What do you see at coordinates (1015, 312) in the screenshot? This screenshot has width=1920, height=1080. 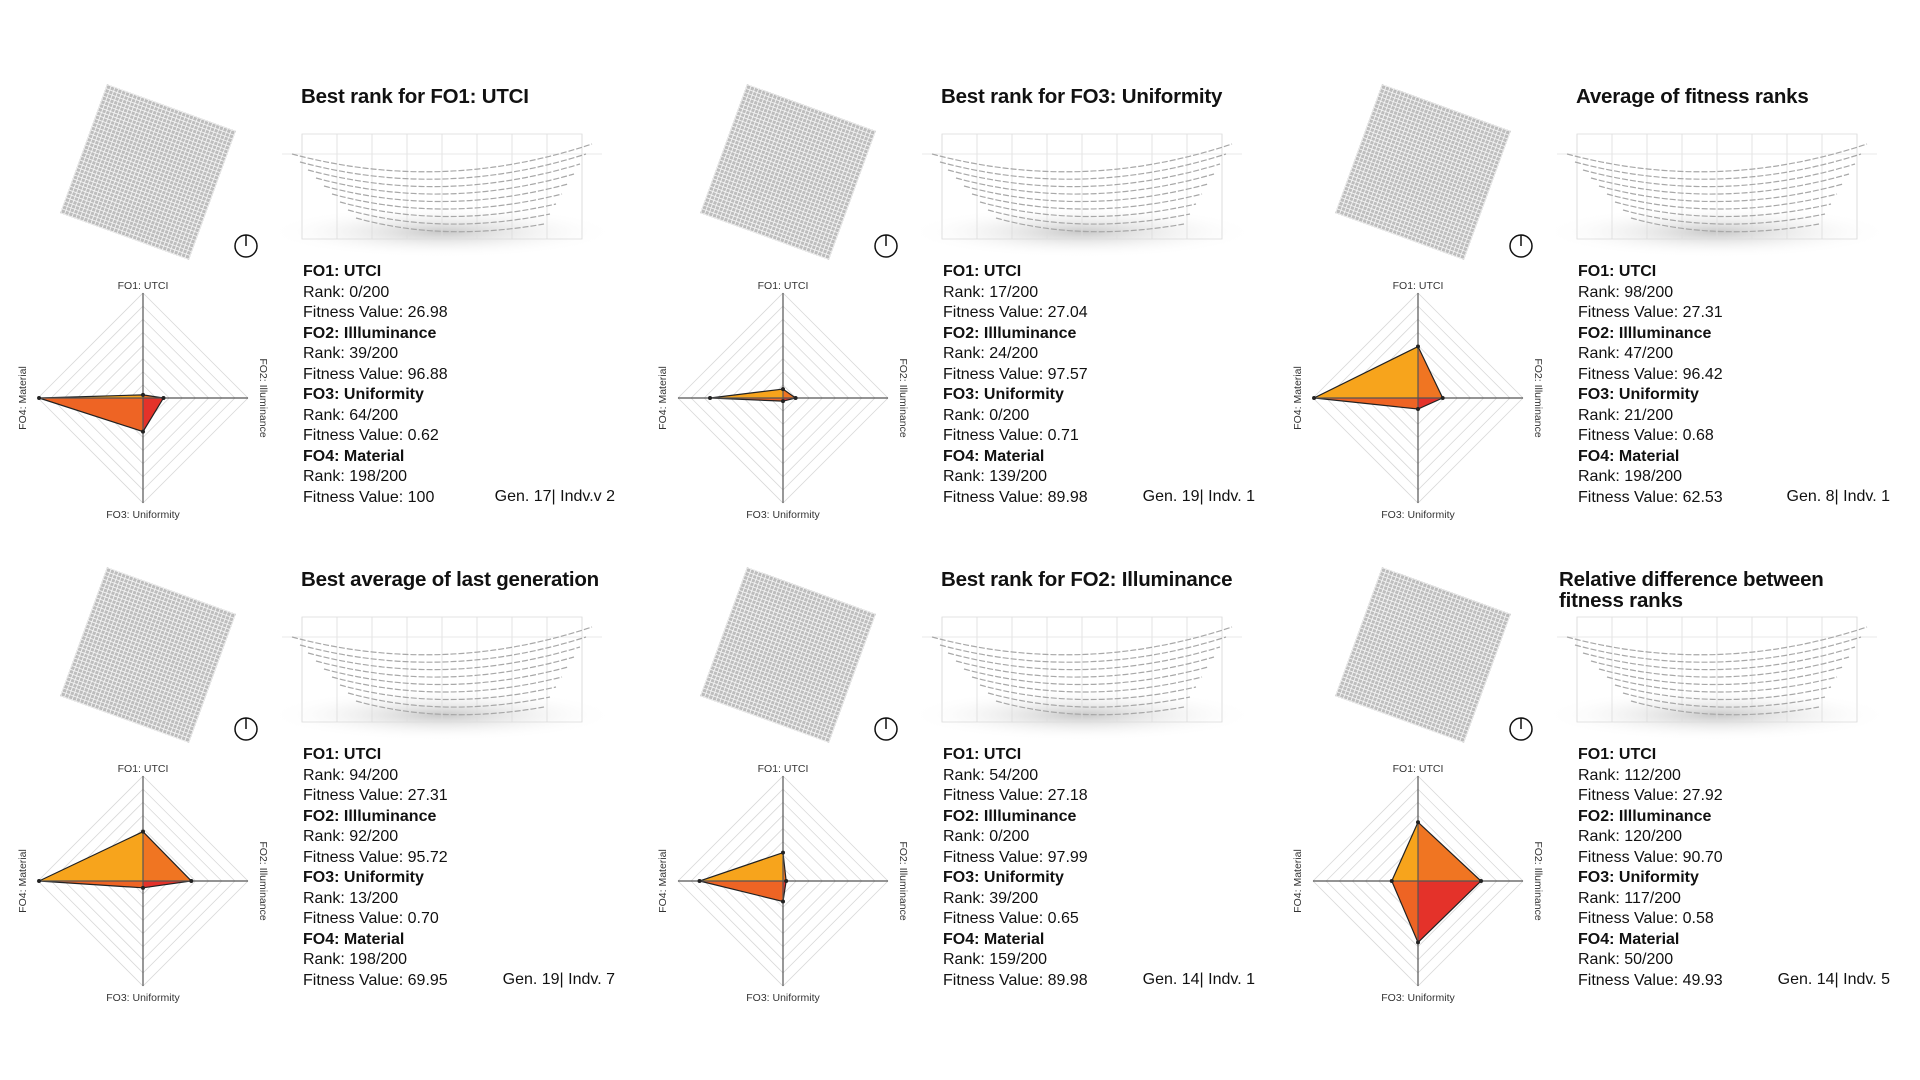 I see `objective-fitness: Fitness Value: 27.04` at bounding box center [1015, 312].